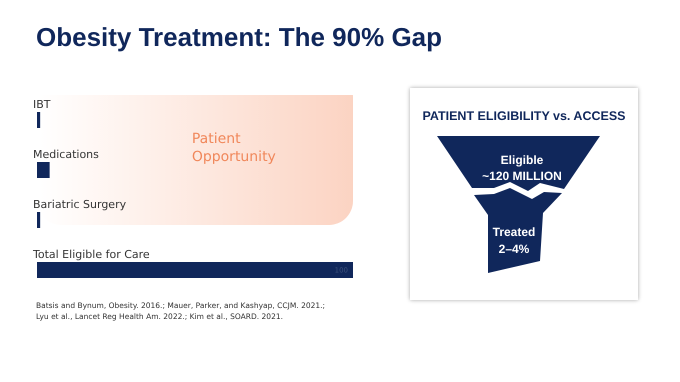 The image size is (680, 382). Describe the element at coordinates (234, 148) in the screenshot. I see `band-label: Patient Opportunity` at that location.